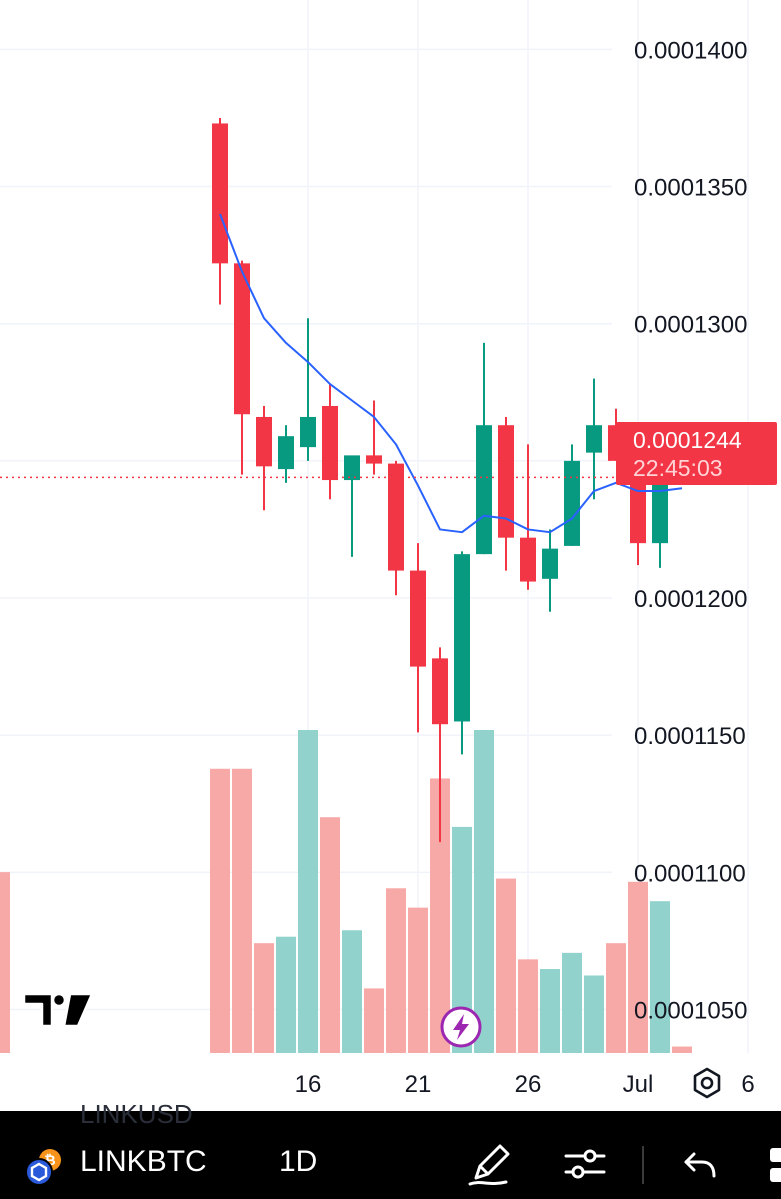  I want to click on price-axis-label: 0.0001300, so click(690, 325).